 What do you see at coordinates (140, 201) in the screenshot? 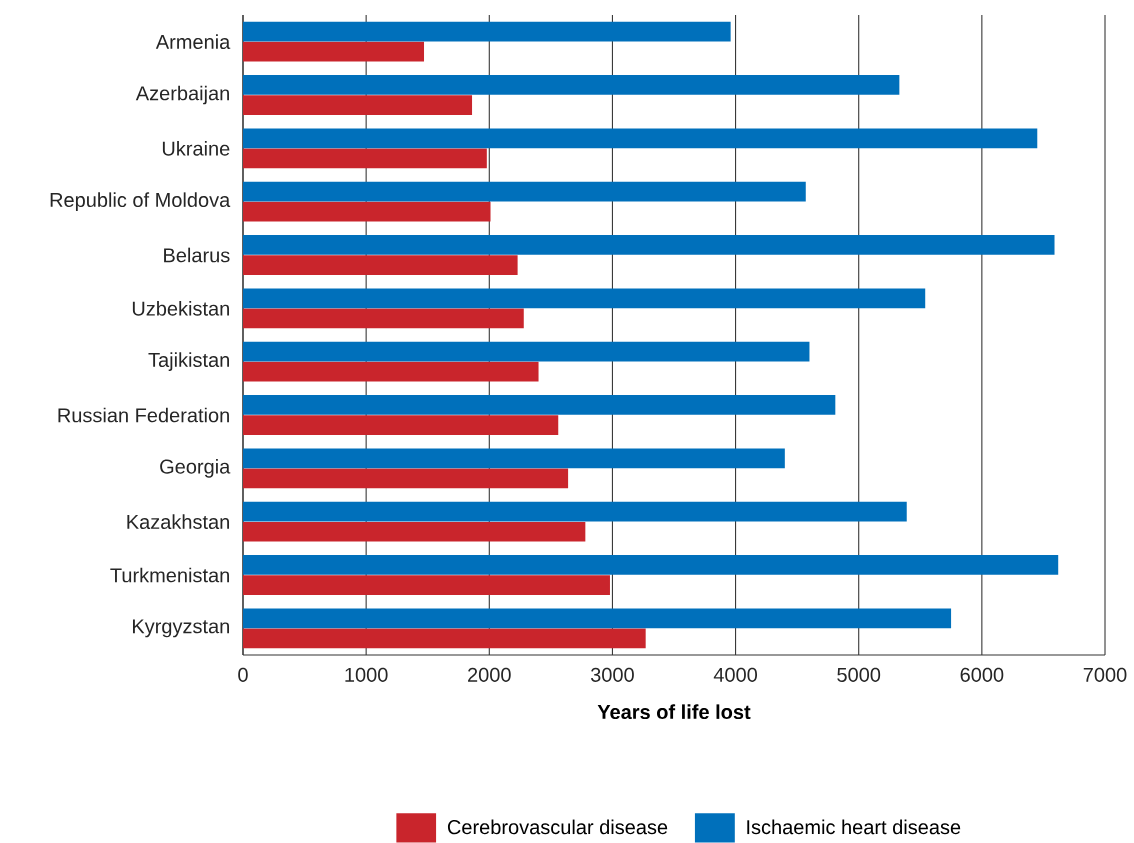
I see `y-tick-label: Republic of Moldova` at bounding box center [140, 201].